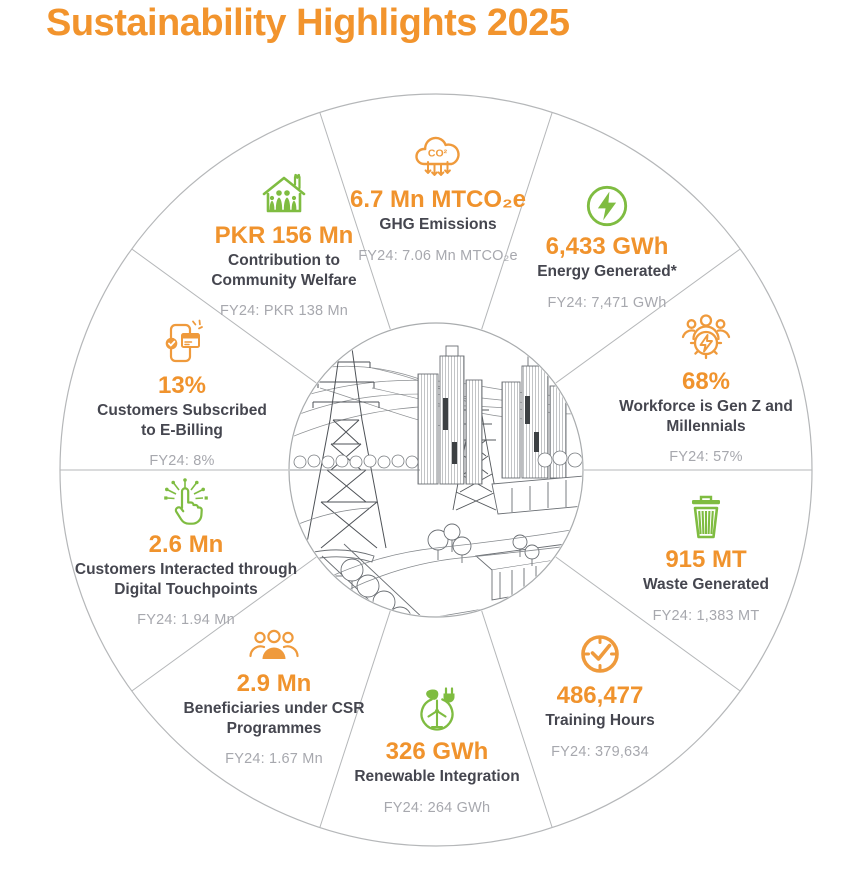  Describe the element at coordinates (274, 758) in the screenshot. I see `metric-fy24: FY24: 1.67 Mn` at that location.